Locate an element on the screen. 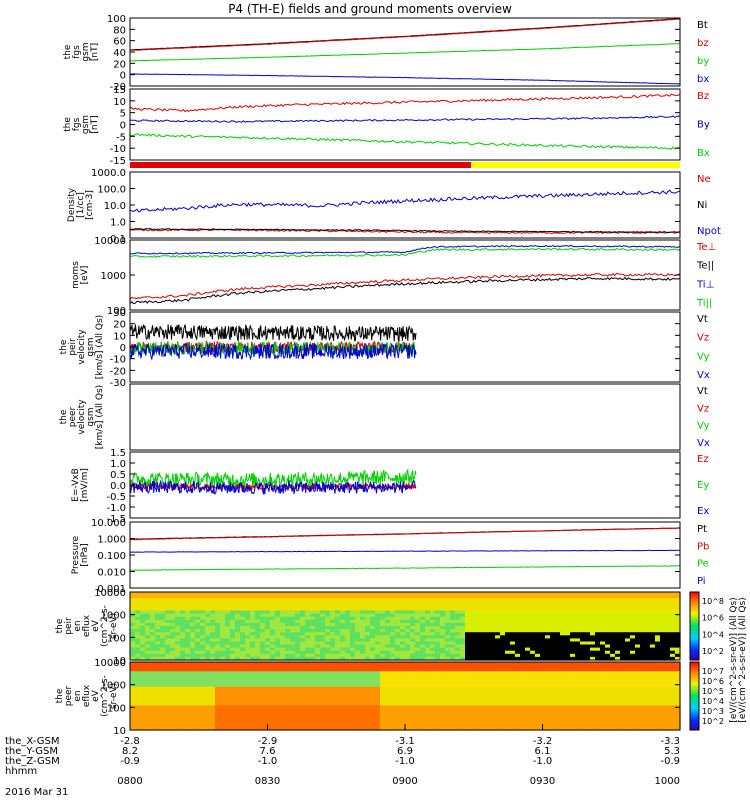 The width and height of the screenshot is (750, 800). panel-ylabel: [nT] is located at coordinates (95, 52).